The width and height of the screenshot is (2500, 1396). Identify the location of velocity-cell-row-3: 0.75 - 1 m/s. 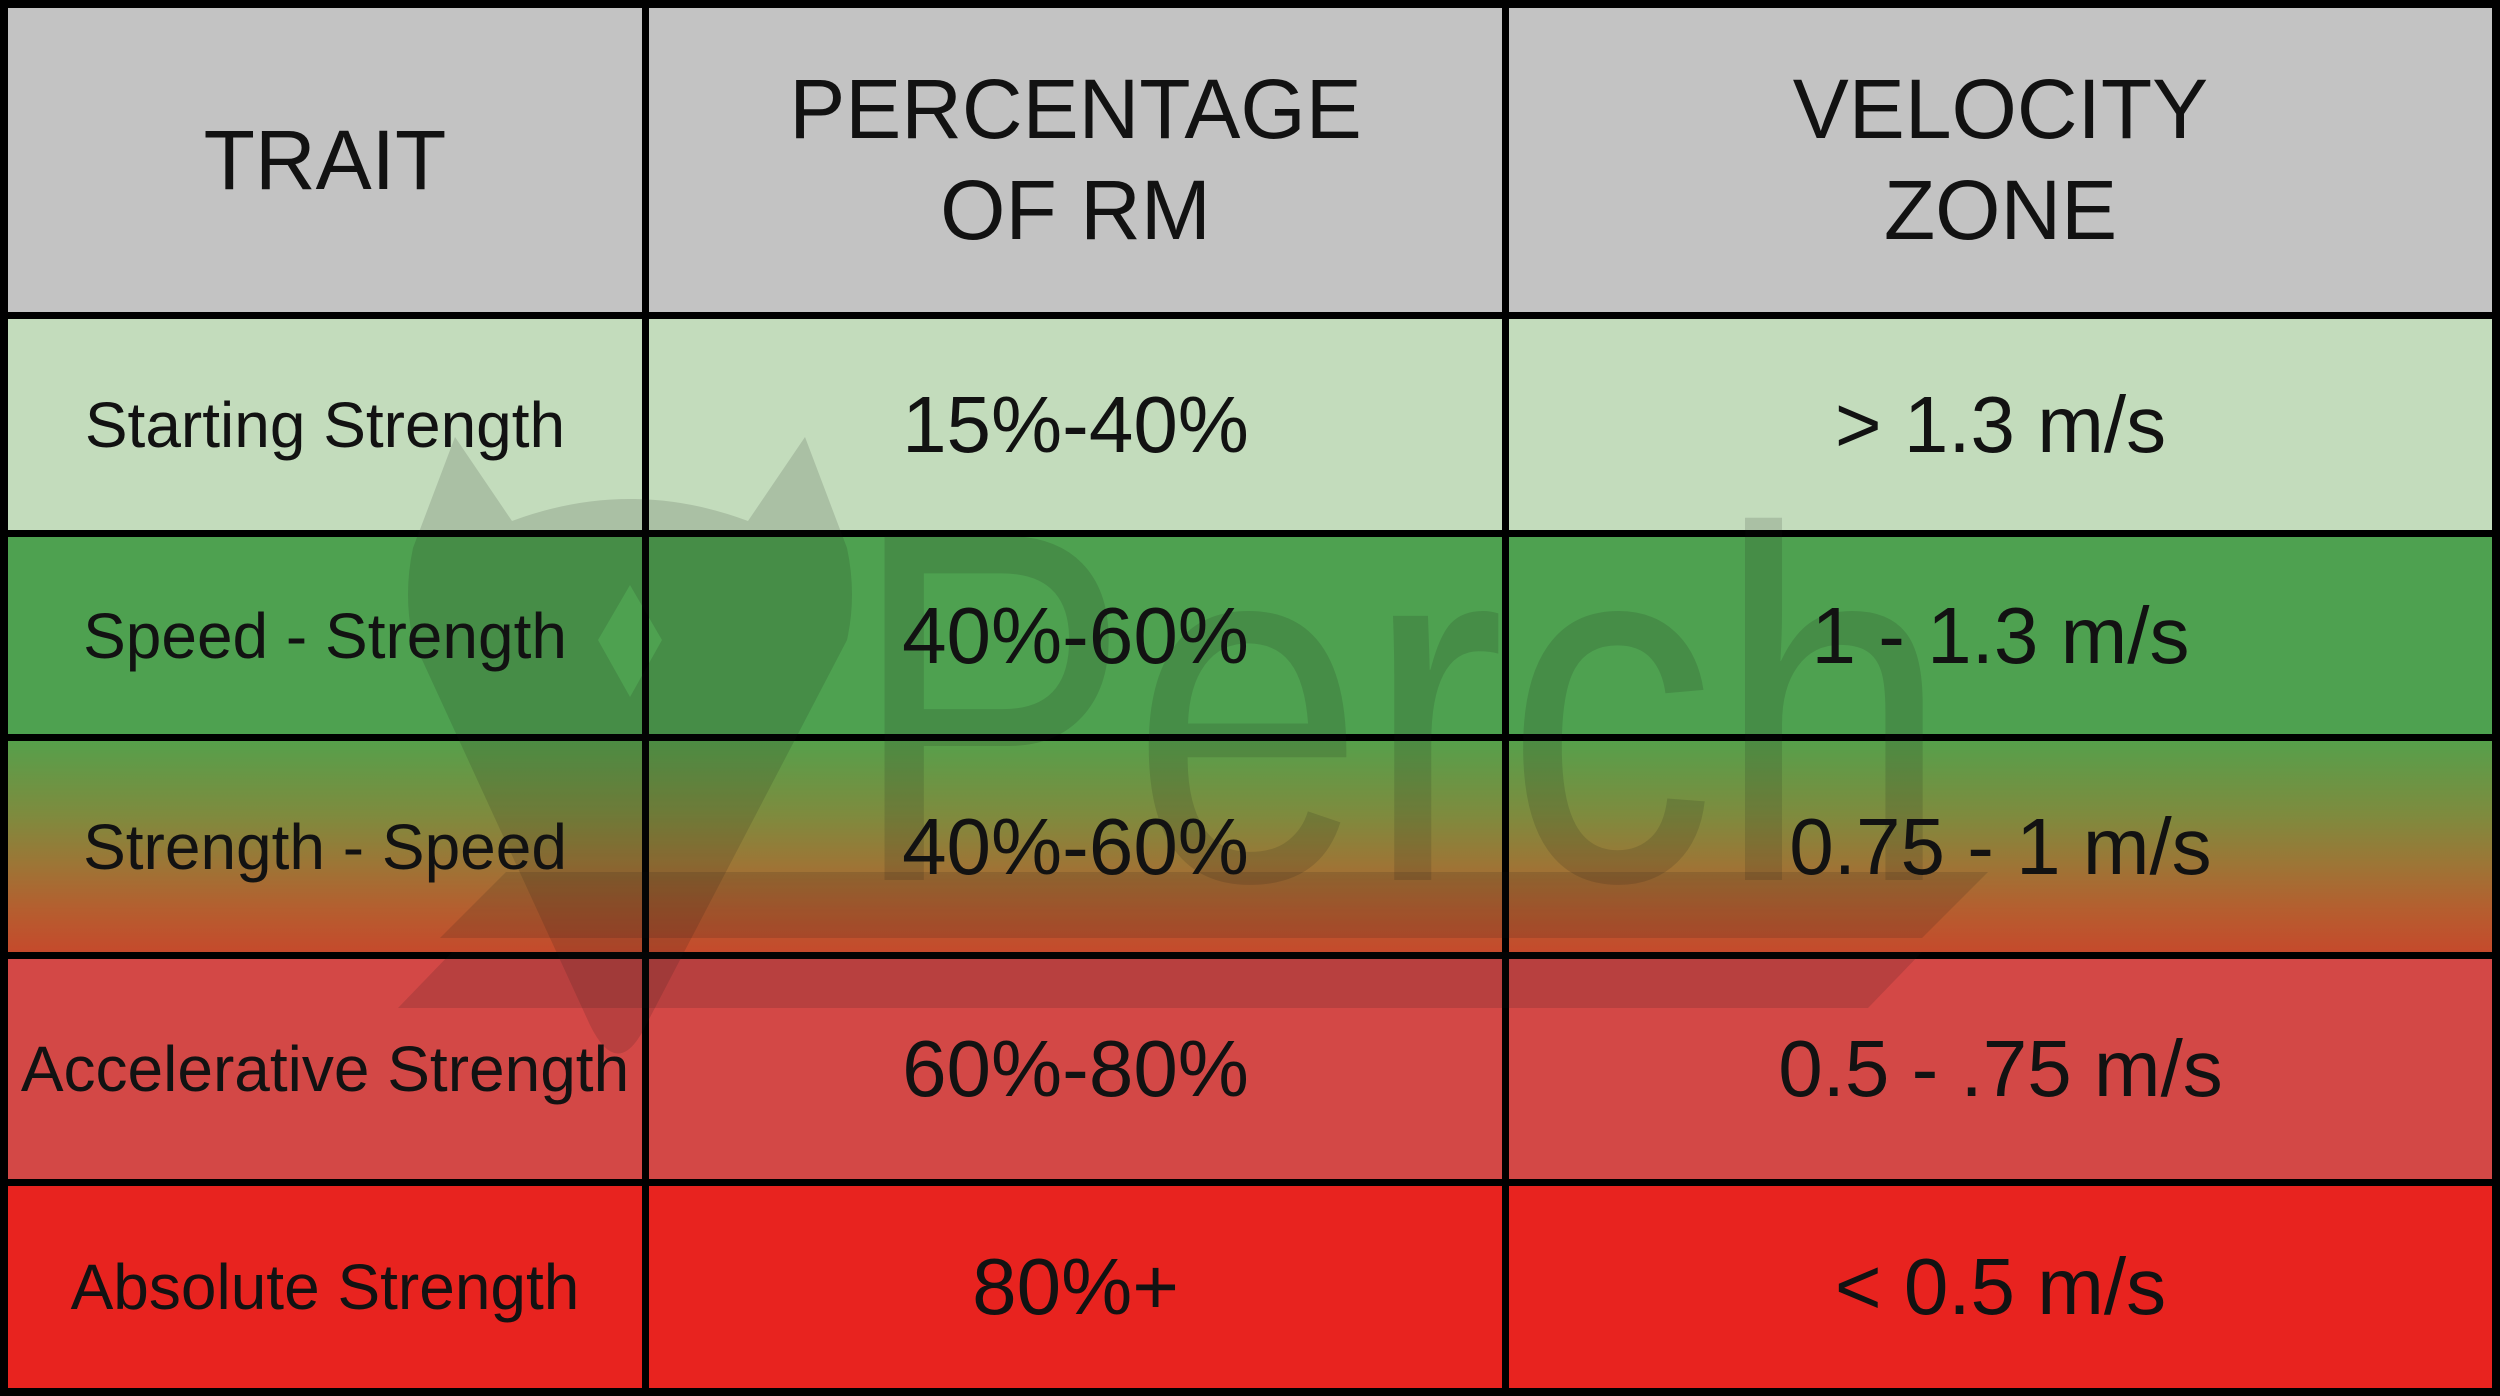
(2000, 846).